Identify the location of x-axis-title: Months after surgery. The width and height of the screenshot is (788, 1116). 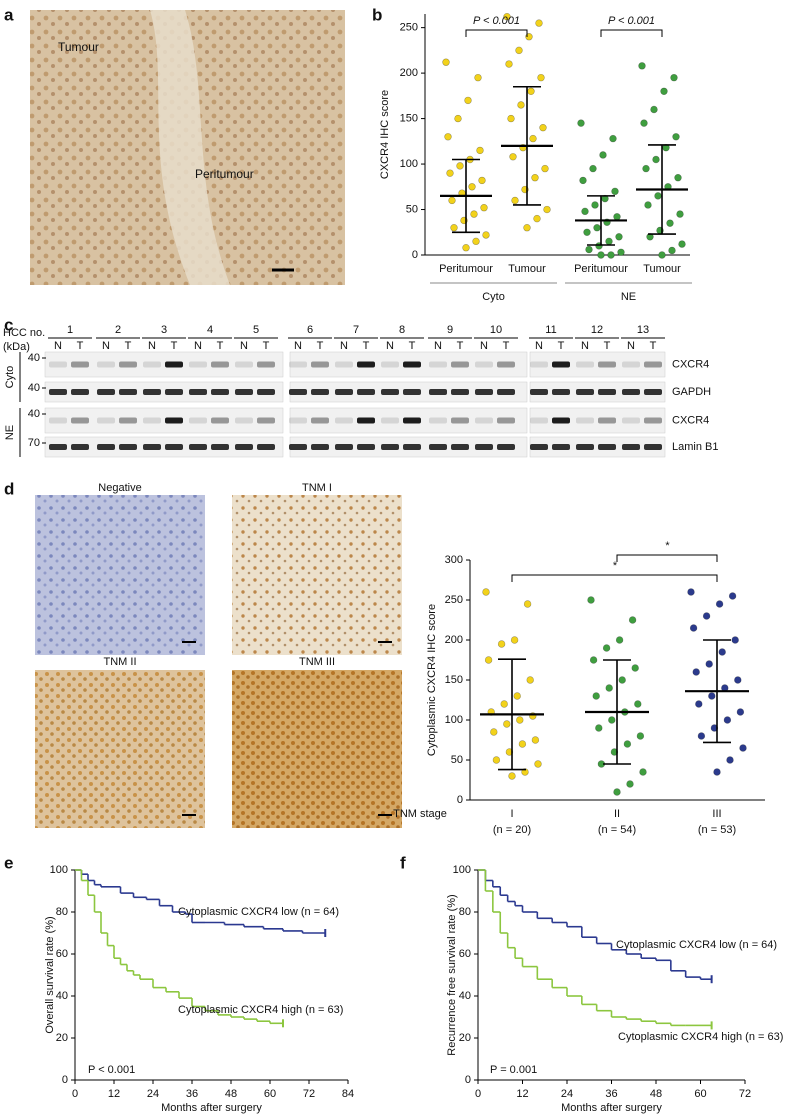
(611, 1108).